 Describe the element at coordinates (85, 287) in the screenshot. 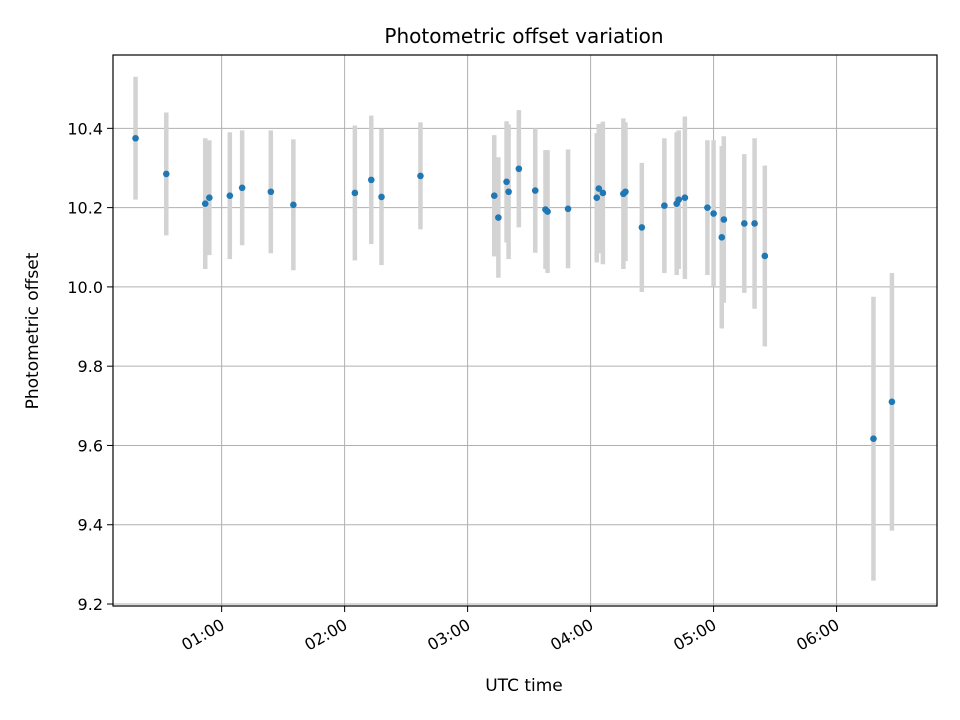

I see `y-tick-label: 10.0` at that location.